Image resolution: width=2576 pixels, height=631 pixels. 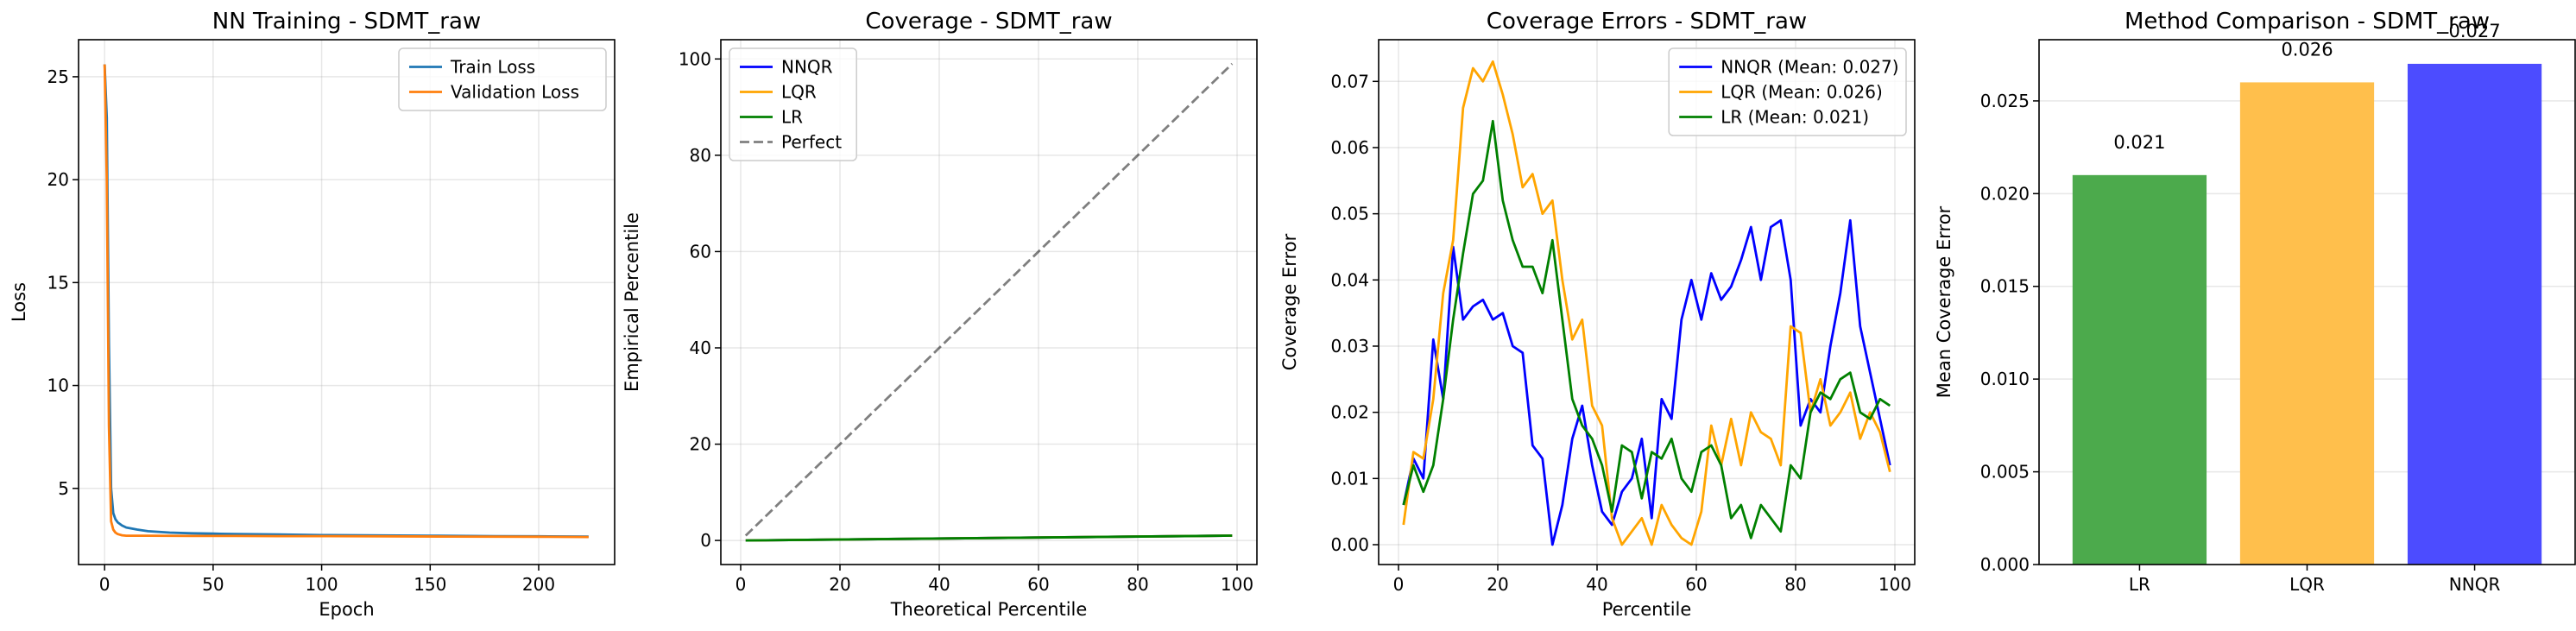 I want to click on x-tick-label: LR, so click(x=2139, y=584).